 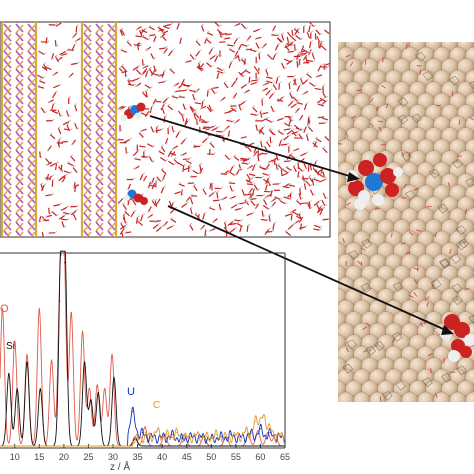 I want to click on x-tick-label: 55, so click(x=236, y=457).